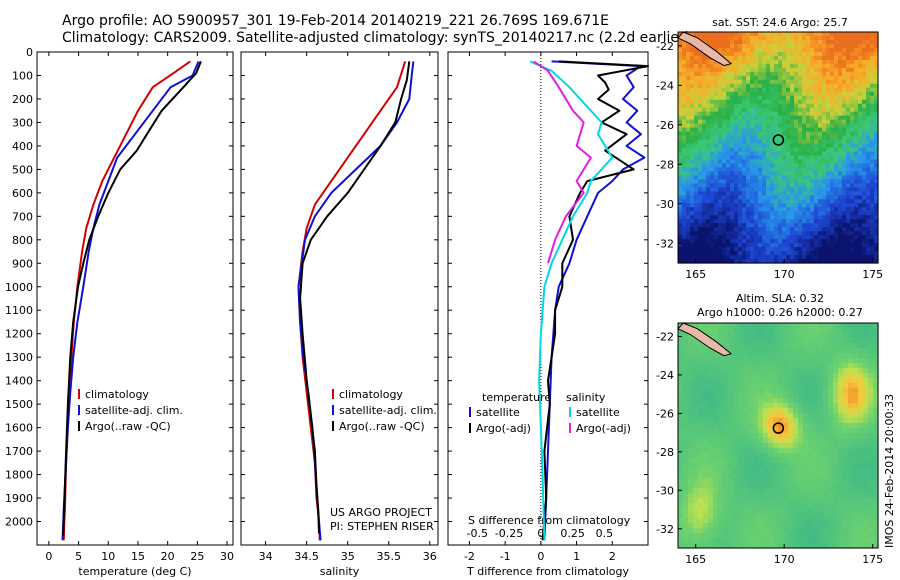 Image resolution: width=900 pixels, height=580 pixels. I want to click on temperature-legend-label: satellite-adj. clim., so click(134, 410).